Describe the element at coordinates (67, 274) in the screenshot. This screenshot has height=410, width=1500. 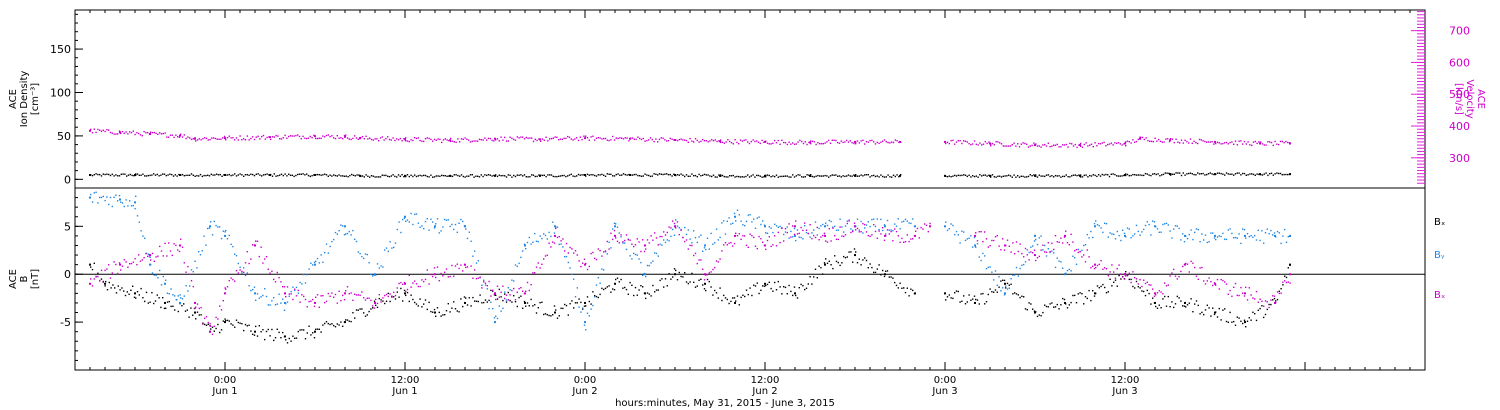
I see `bottom-ytick-label: 0` at that location.